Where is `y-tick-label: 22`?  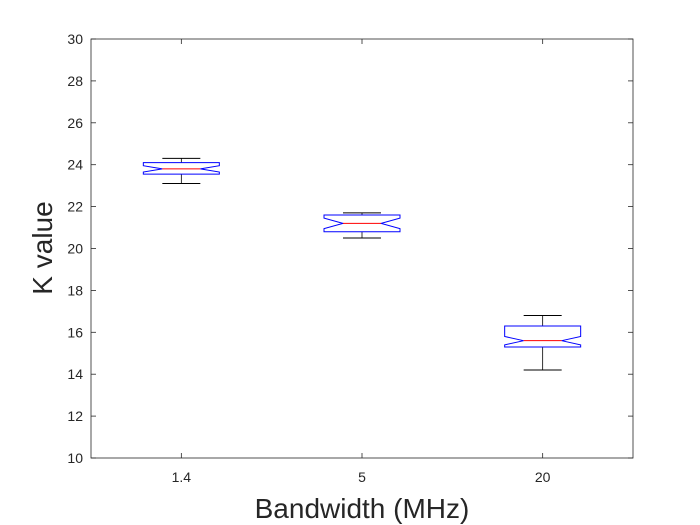
y-tick-label: 22 is located at coordinates (75, 207).